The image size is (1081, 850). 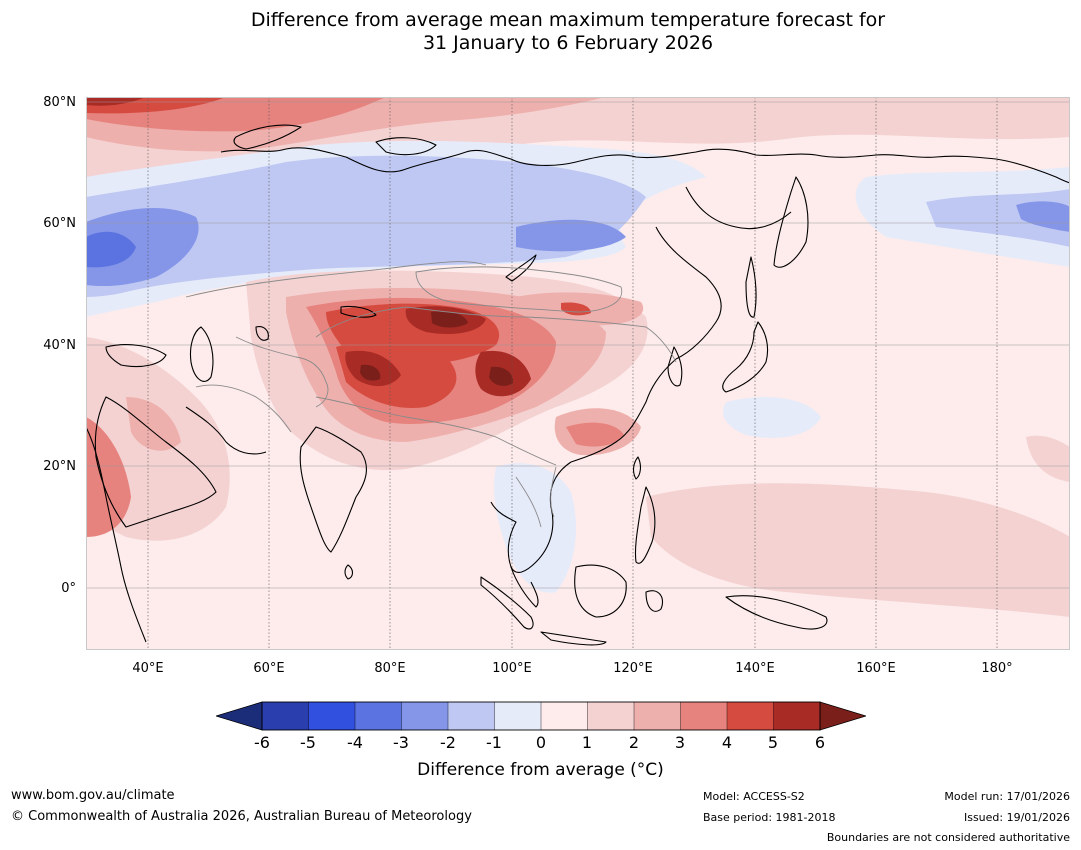 What do you see at coordinates (633, 668) in the screenshot?
I see `lon-label-120e: 120°E` at bounding box center [633, 668].